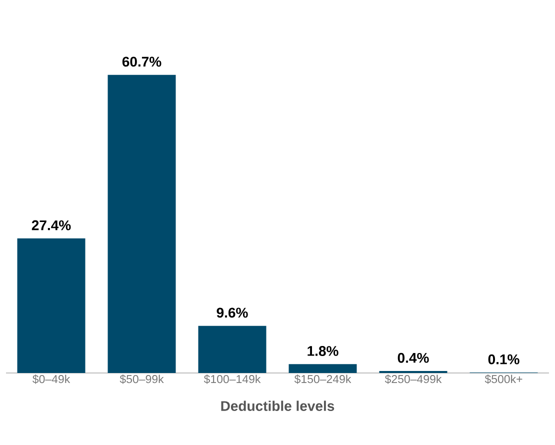 The image size is (555, 445). Describe the element at coordinates (142, 379) in the screenshot. I see `x-tick-label: $50–99k` at that location.